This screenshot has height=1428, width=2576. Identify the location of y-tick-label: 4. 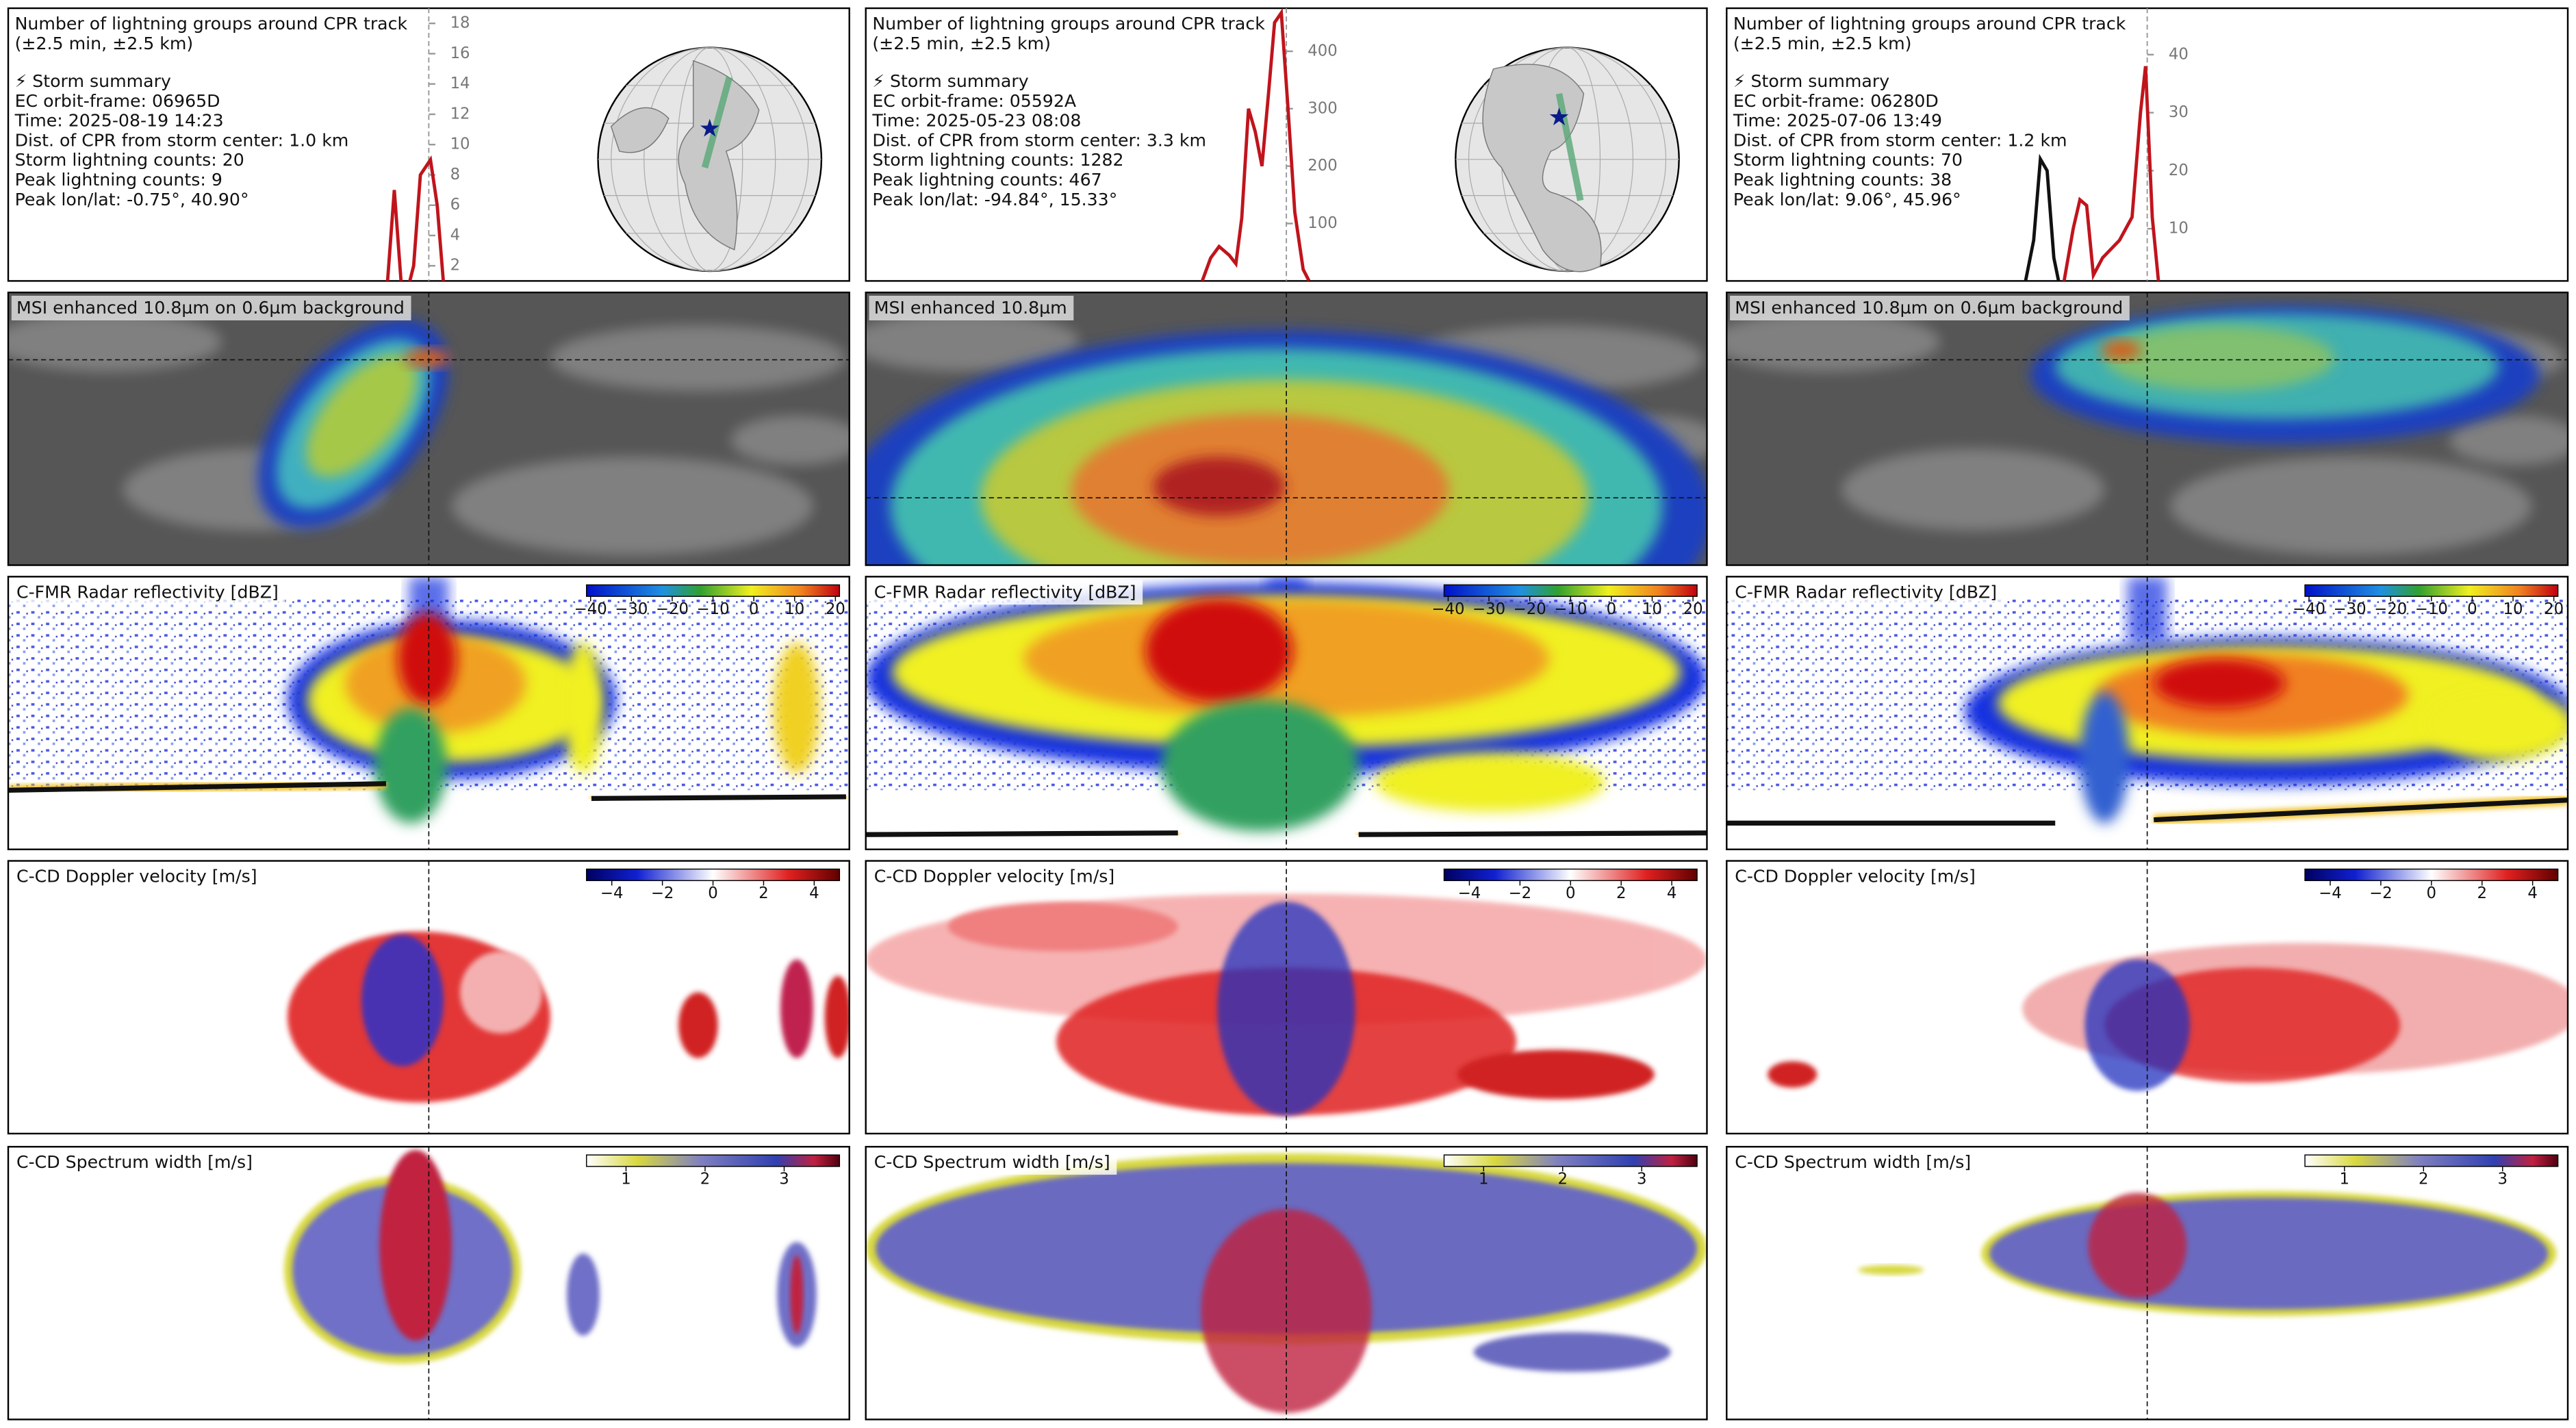
(455, 235).